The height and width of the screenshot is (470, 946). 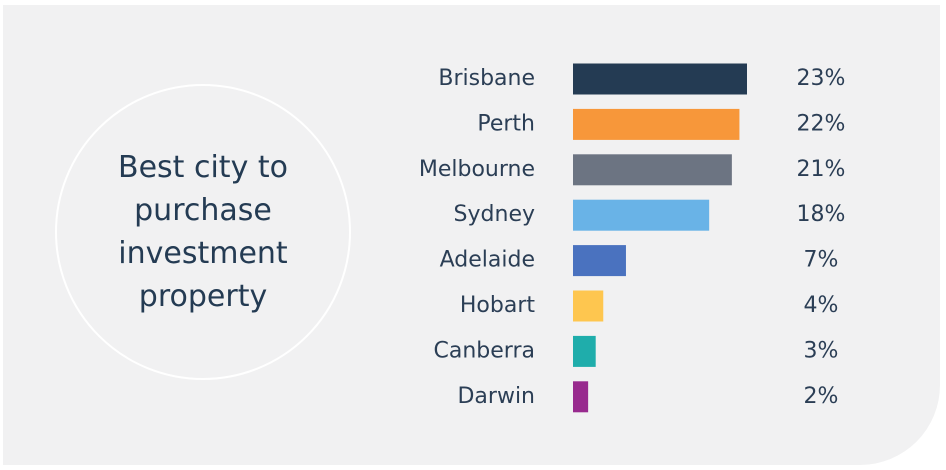 I want to click on category-label: Hobart, so click(x=497, y=305).